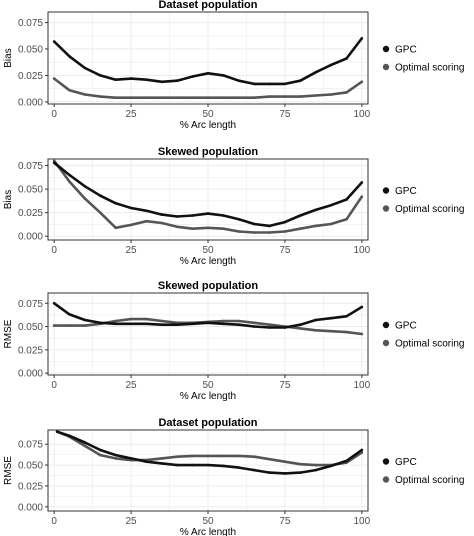  Describe the element at coordinates (386, 208) in the screenshot. I see `legend-marker-optimal-scoring` at that location.